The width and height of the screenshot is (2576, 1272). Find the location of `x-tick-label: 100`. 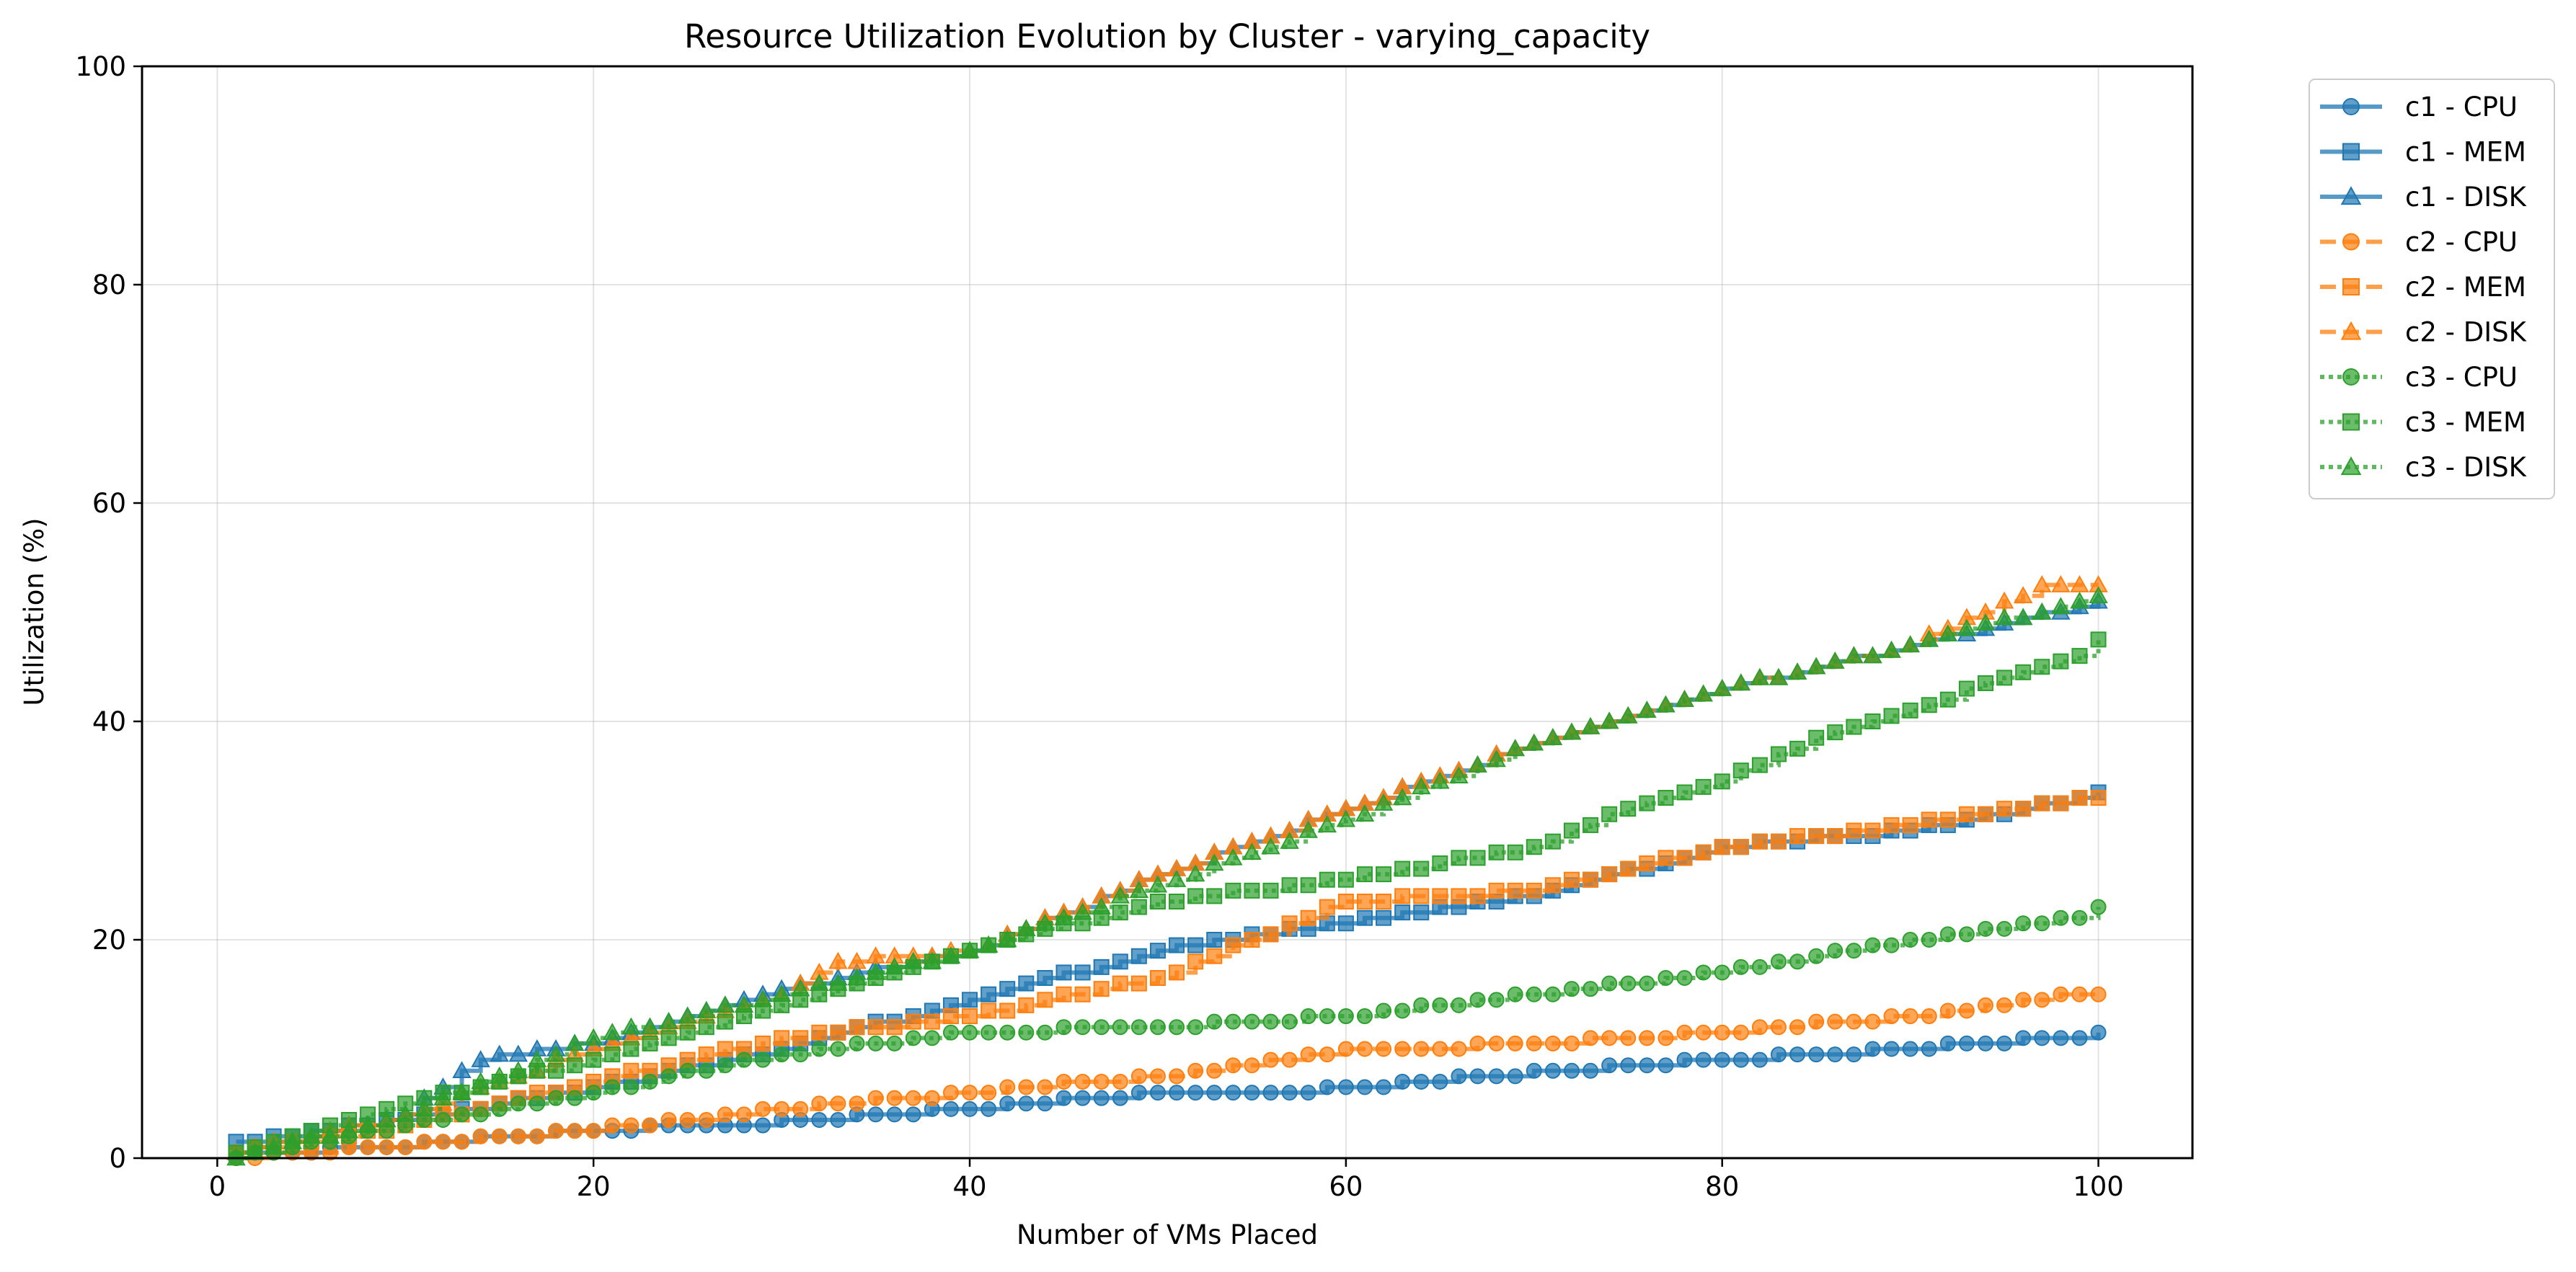

x-tick-label: 100 is located at coordinates (2098, 1186).